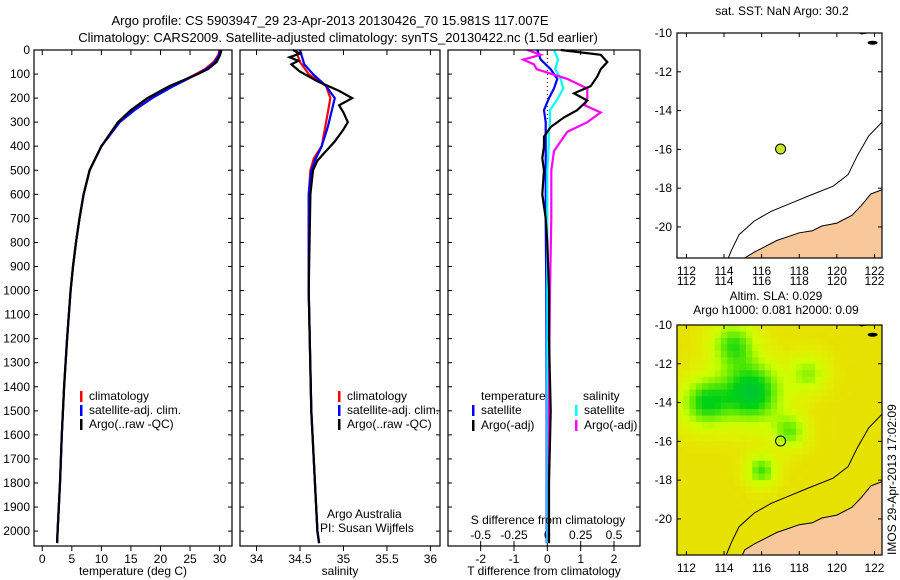  Describe the element at coordinates (547, 559) in the screenshot. I see `x-tick-label: 0` at that location.